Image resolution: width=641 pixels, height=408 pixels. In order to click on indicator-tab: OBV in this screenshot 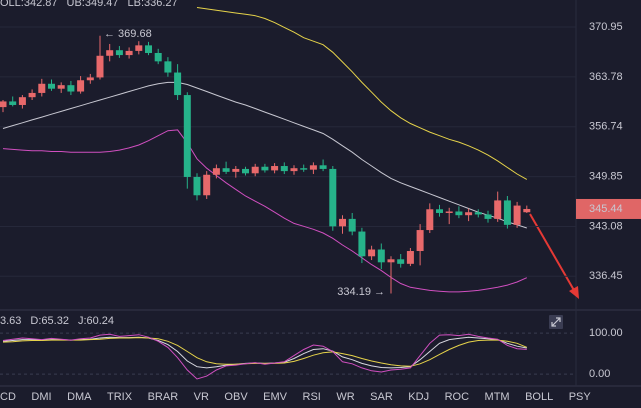, I will do `click(236, 397)`.